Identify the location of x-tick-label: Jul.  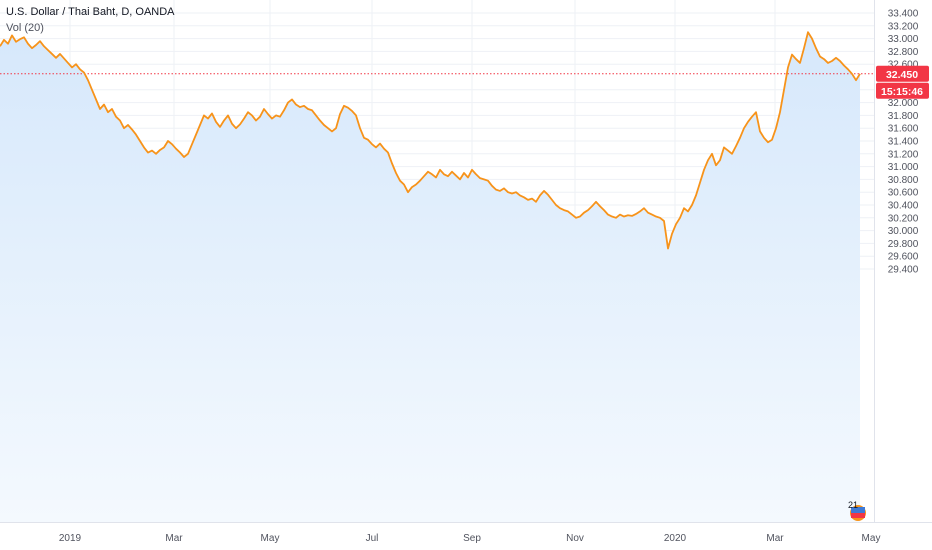
(372, 538).